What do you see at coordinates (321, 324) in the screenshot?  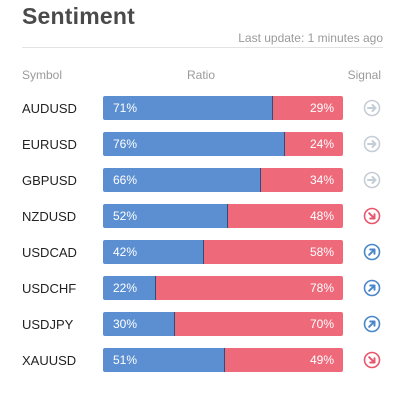 I see `sell-ratio-label: 70%` at bounding box center [321, 324].